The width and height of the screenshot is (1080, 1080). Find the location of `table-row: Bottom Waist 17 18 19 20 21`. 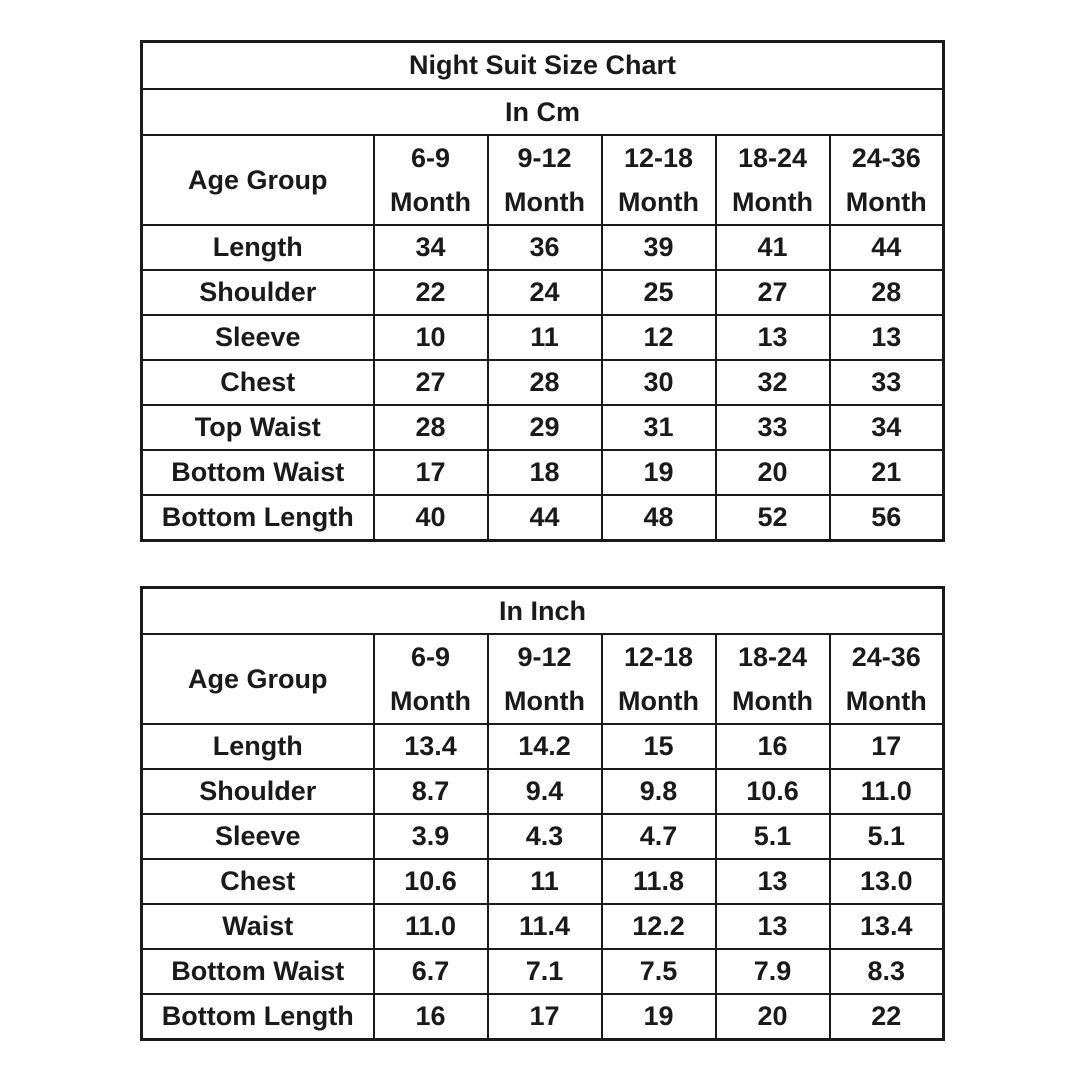

table-row: Bottom Waist 17 18 19 20 21 is located at coordinates (542, 472).